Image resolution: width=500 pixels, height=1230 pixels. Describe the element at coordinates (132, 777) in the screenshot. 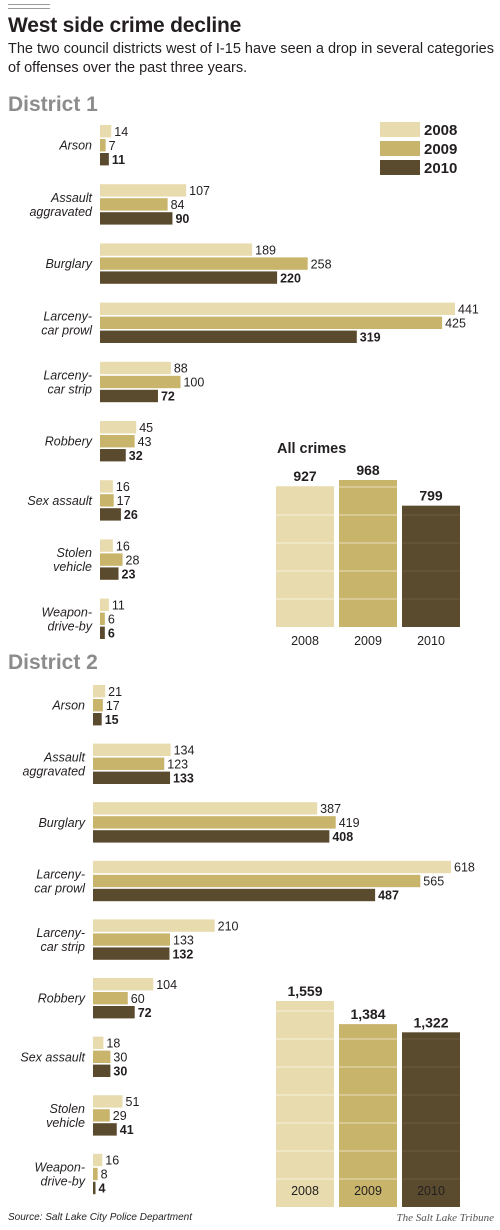

I see `district2-bar-assault-aggravated-2010` at that location.